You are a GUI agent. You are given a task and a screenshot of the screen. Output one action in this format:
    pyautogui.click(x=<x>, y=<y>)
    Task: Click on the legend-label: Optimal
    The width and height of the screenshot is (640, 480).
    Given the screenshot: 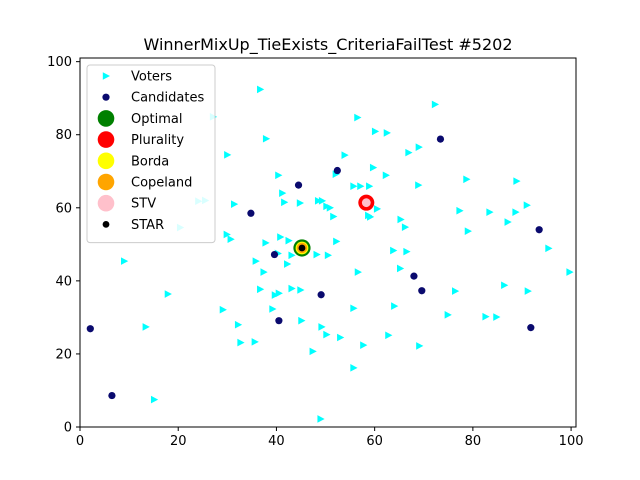 What is the action you would take?
    pyautogui.click(x=156, y=119)
    